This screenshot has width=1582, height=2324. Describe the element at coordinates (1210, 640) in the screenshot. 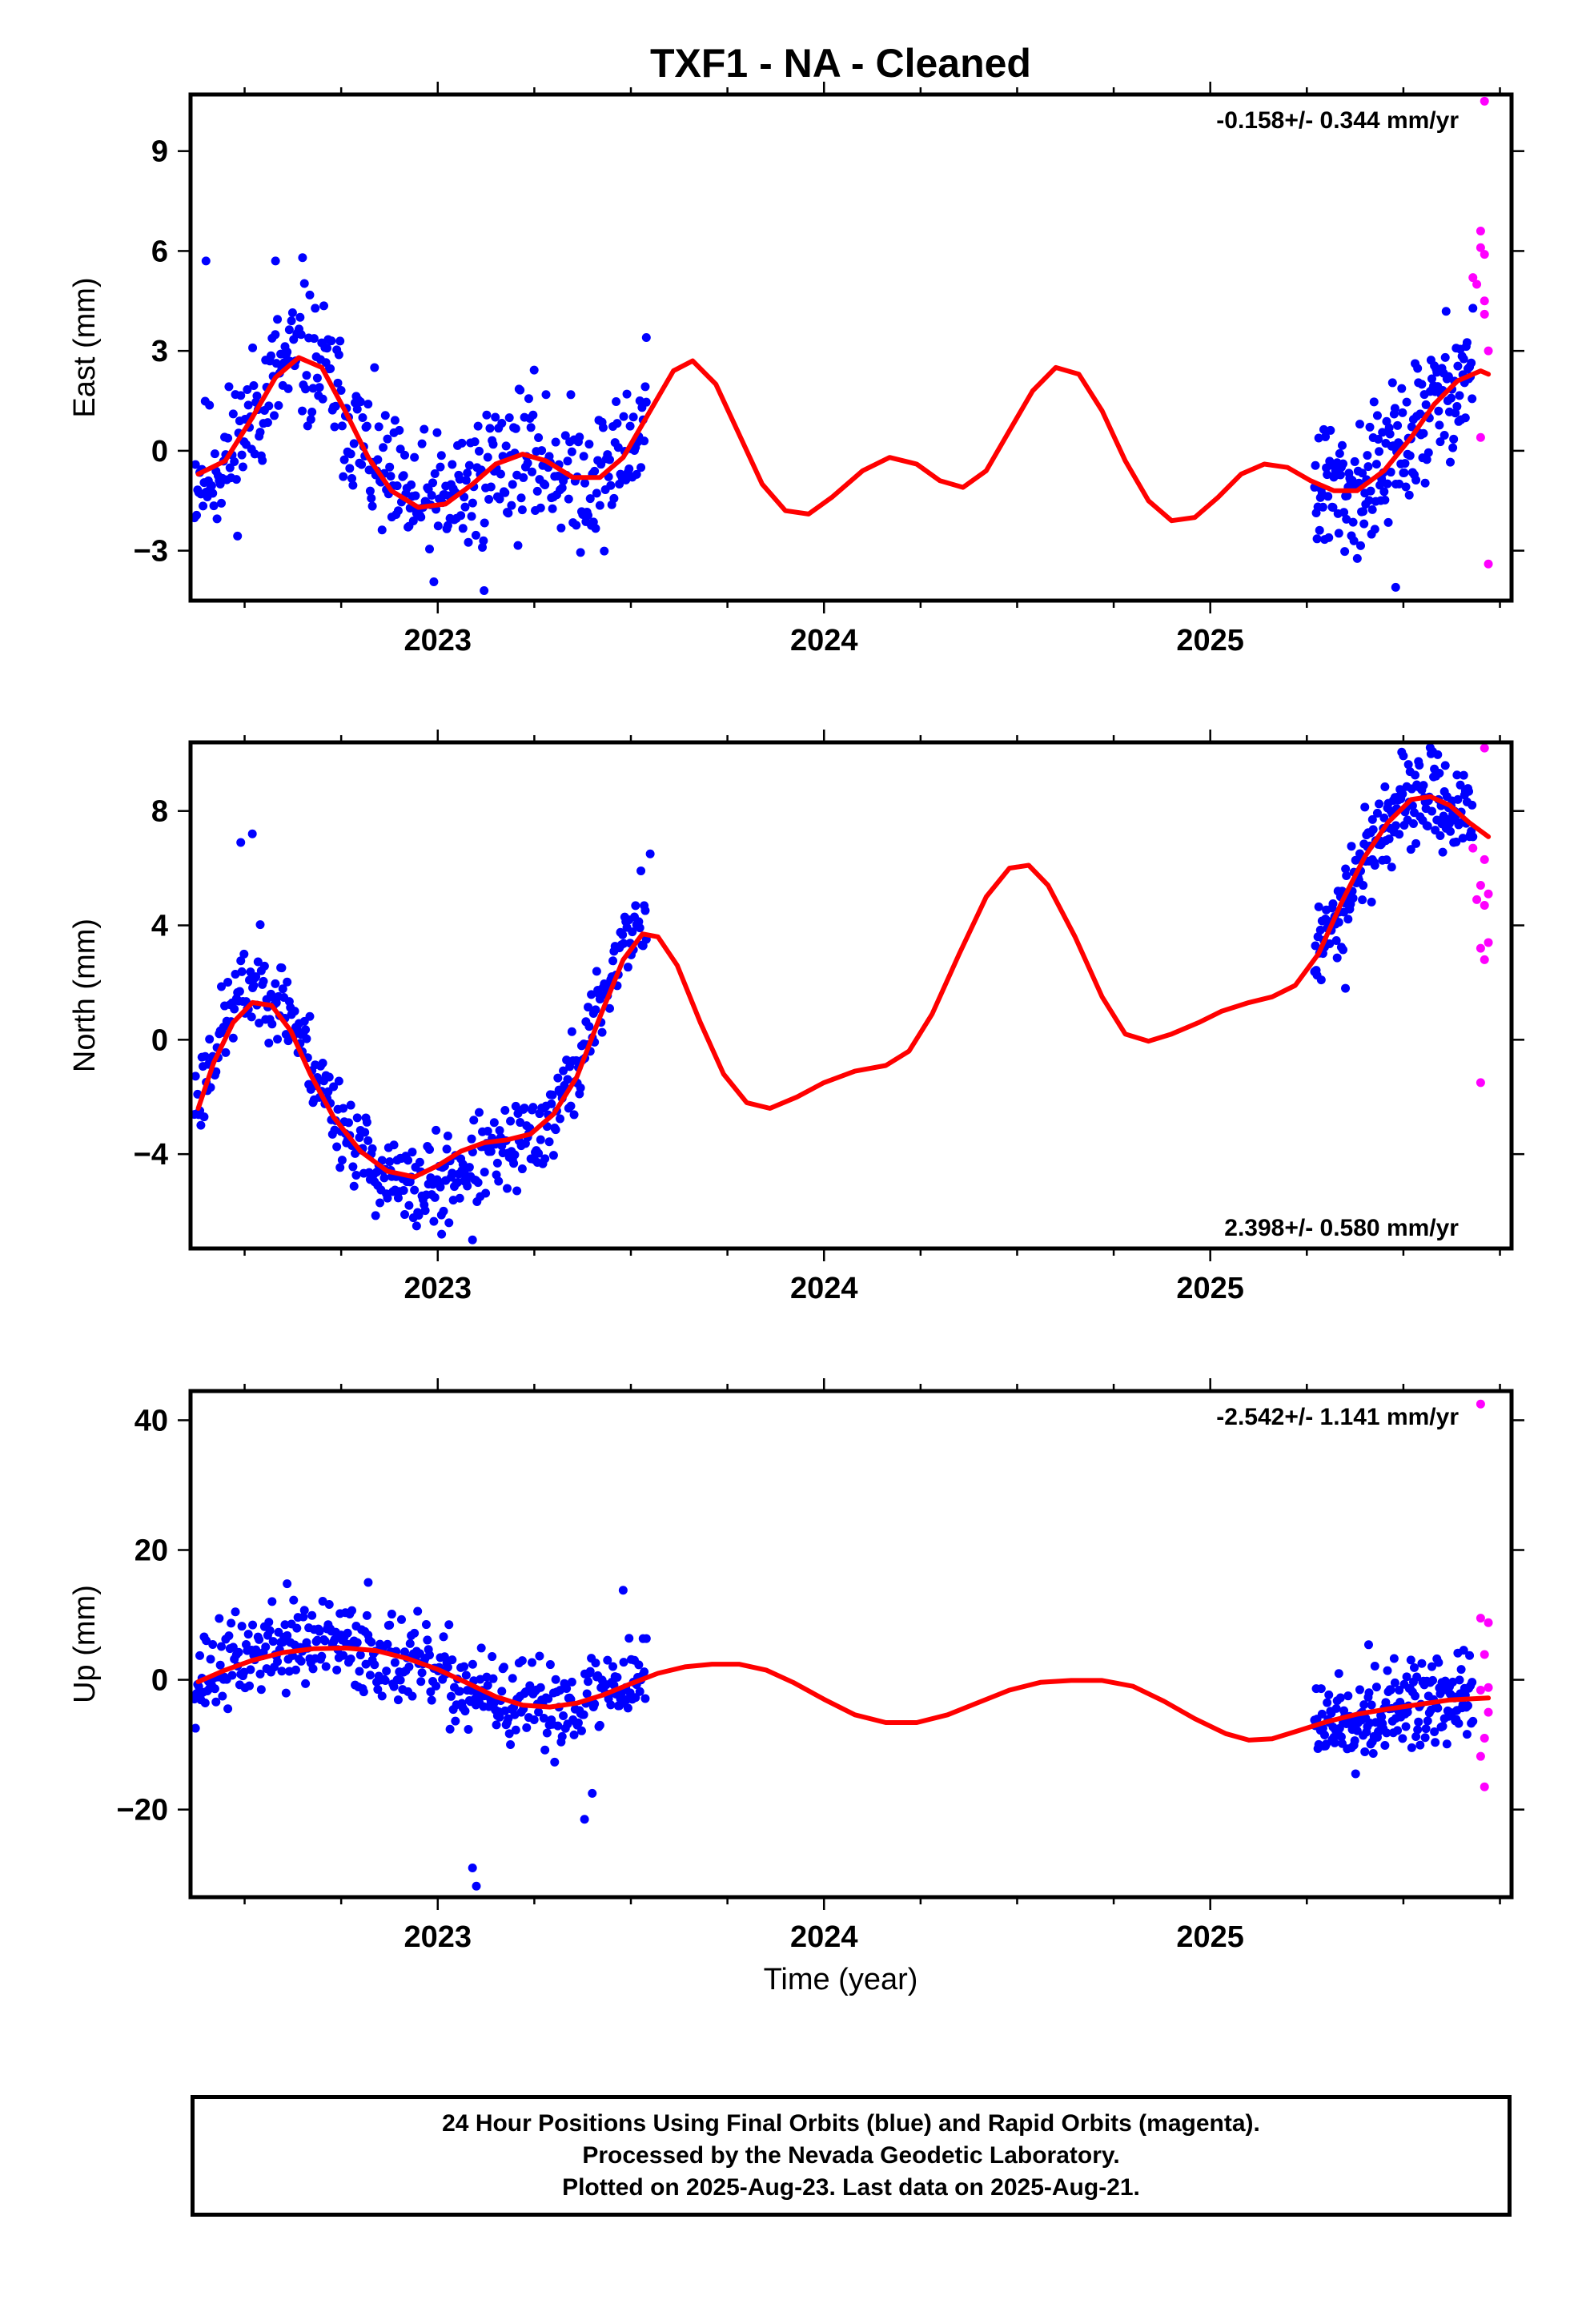

I see `x-tick-label: 2025` at that location.